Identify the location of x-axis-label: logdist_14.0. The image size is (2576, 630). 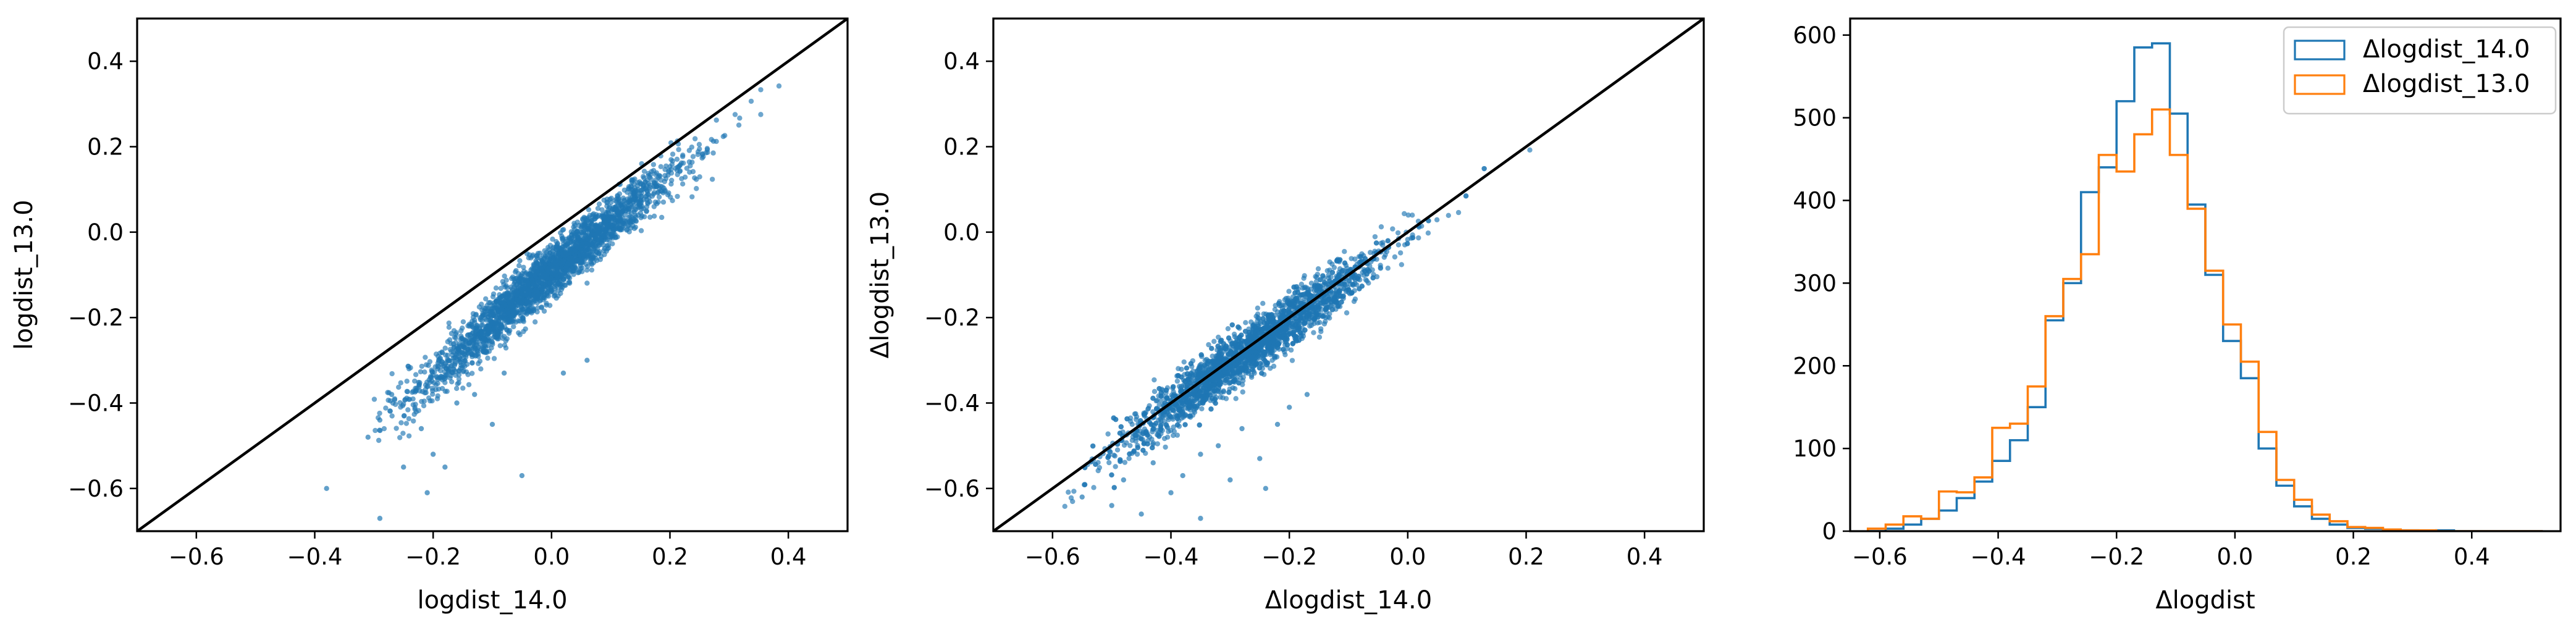
(492, 601).